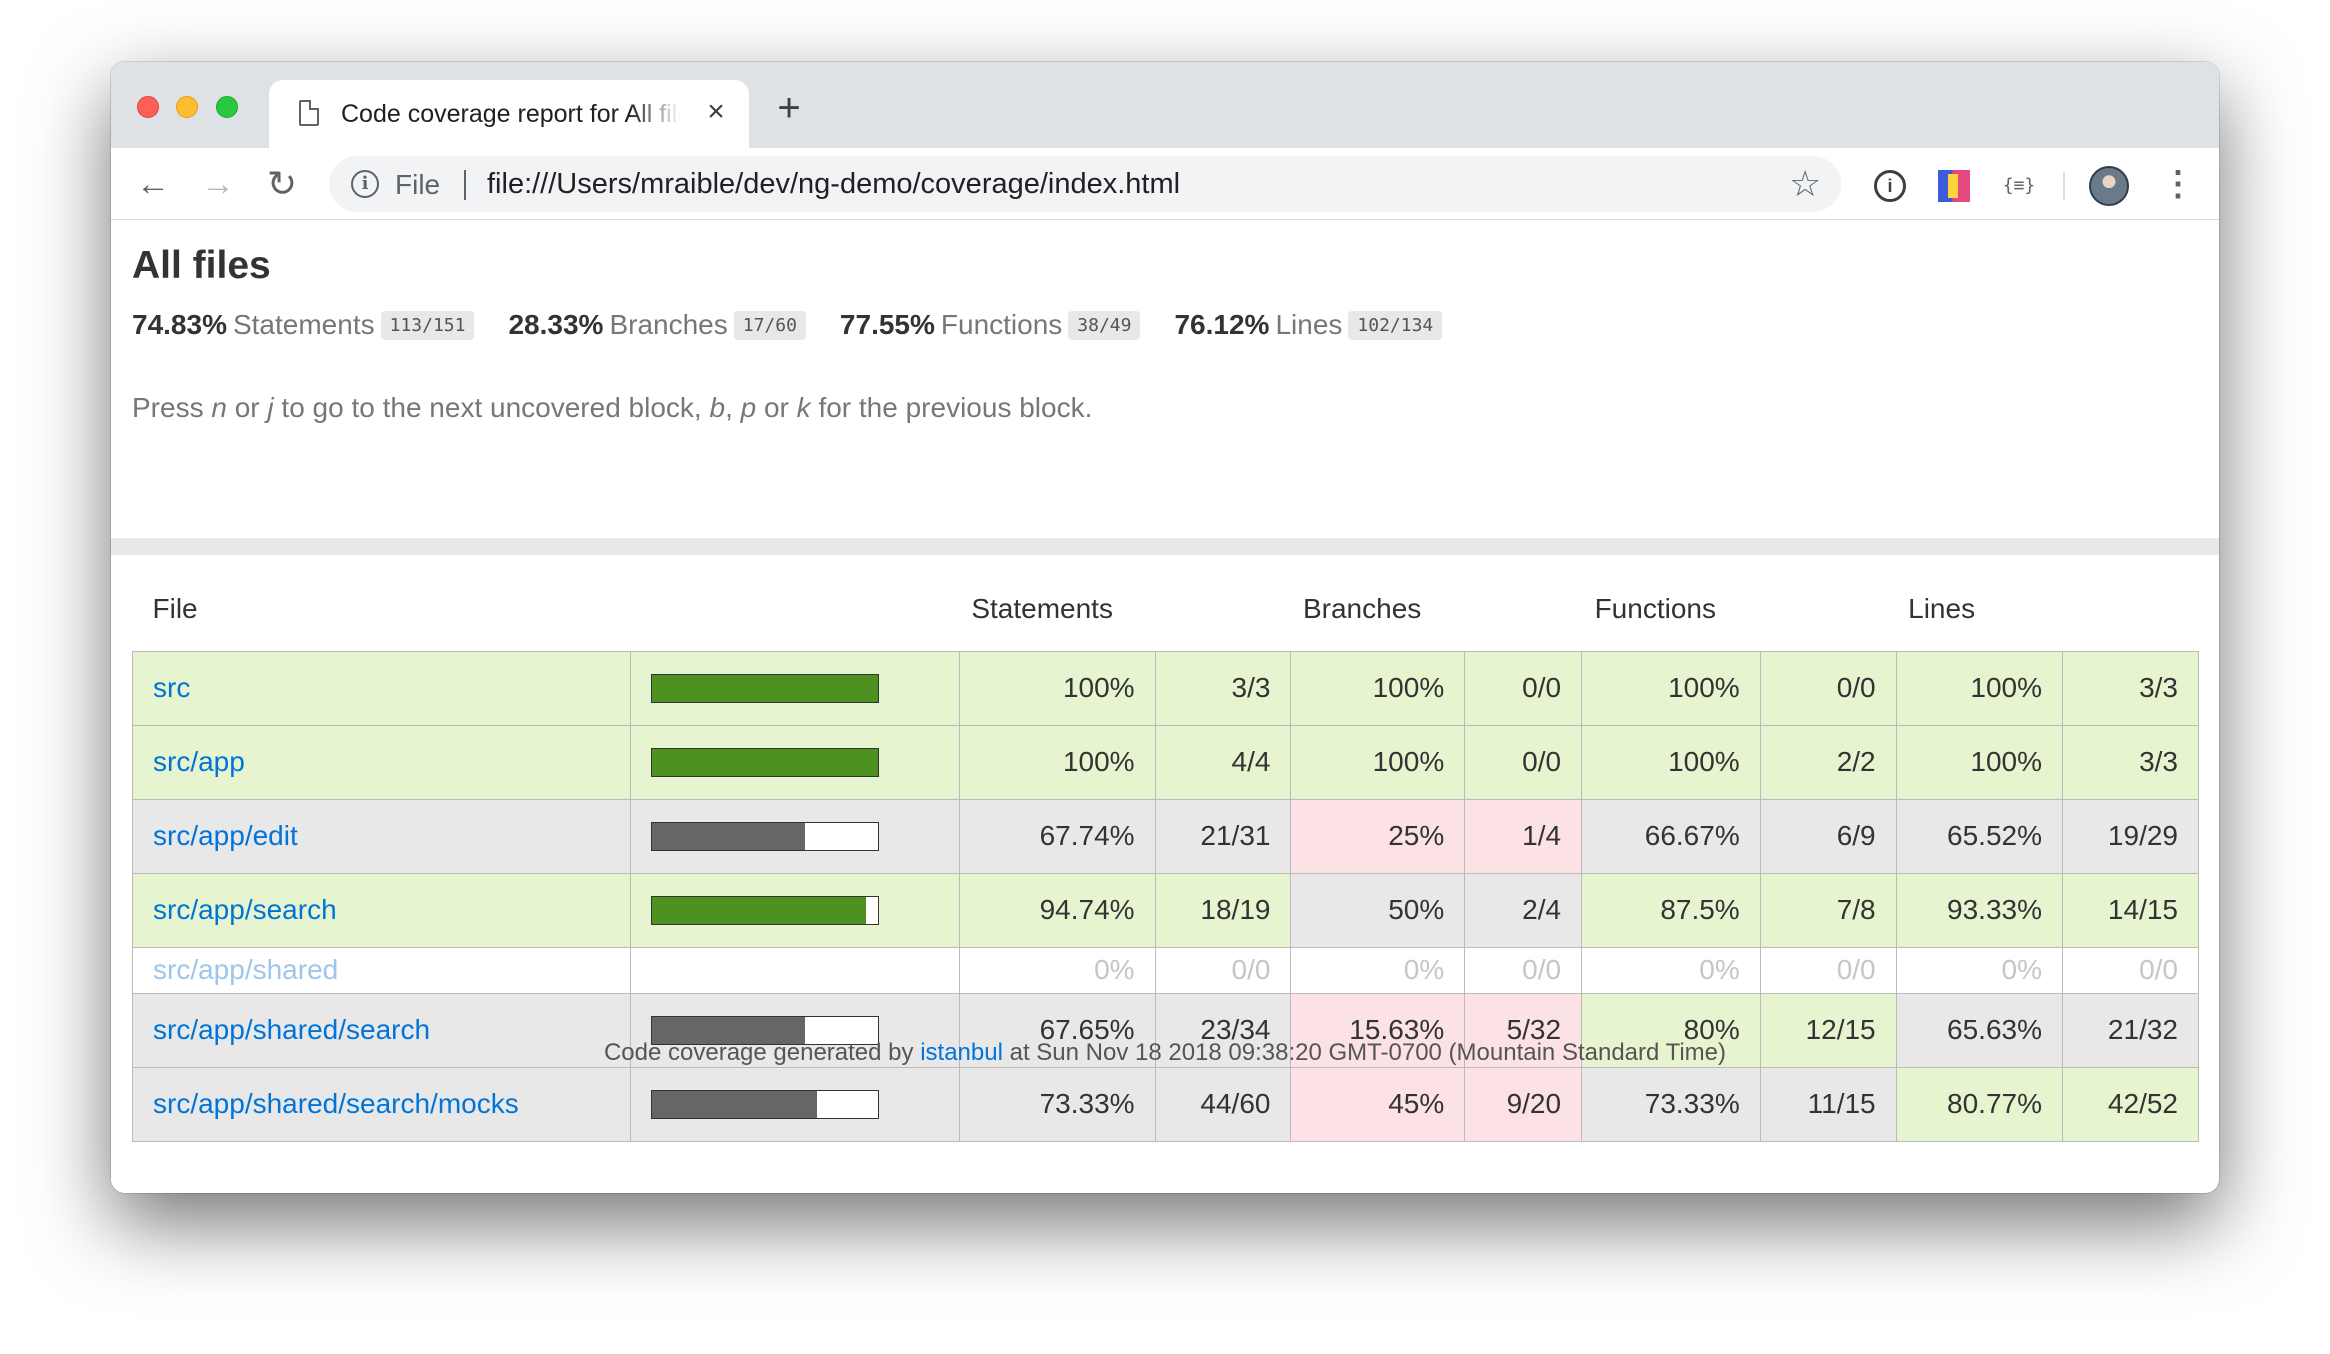 The image size is (2330, 1354). I want to click on file-cell: src/app/shared/search/mocks, so click(381, 1104).